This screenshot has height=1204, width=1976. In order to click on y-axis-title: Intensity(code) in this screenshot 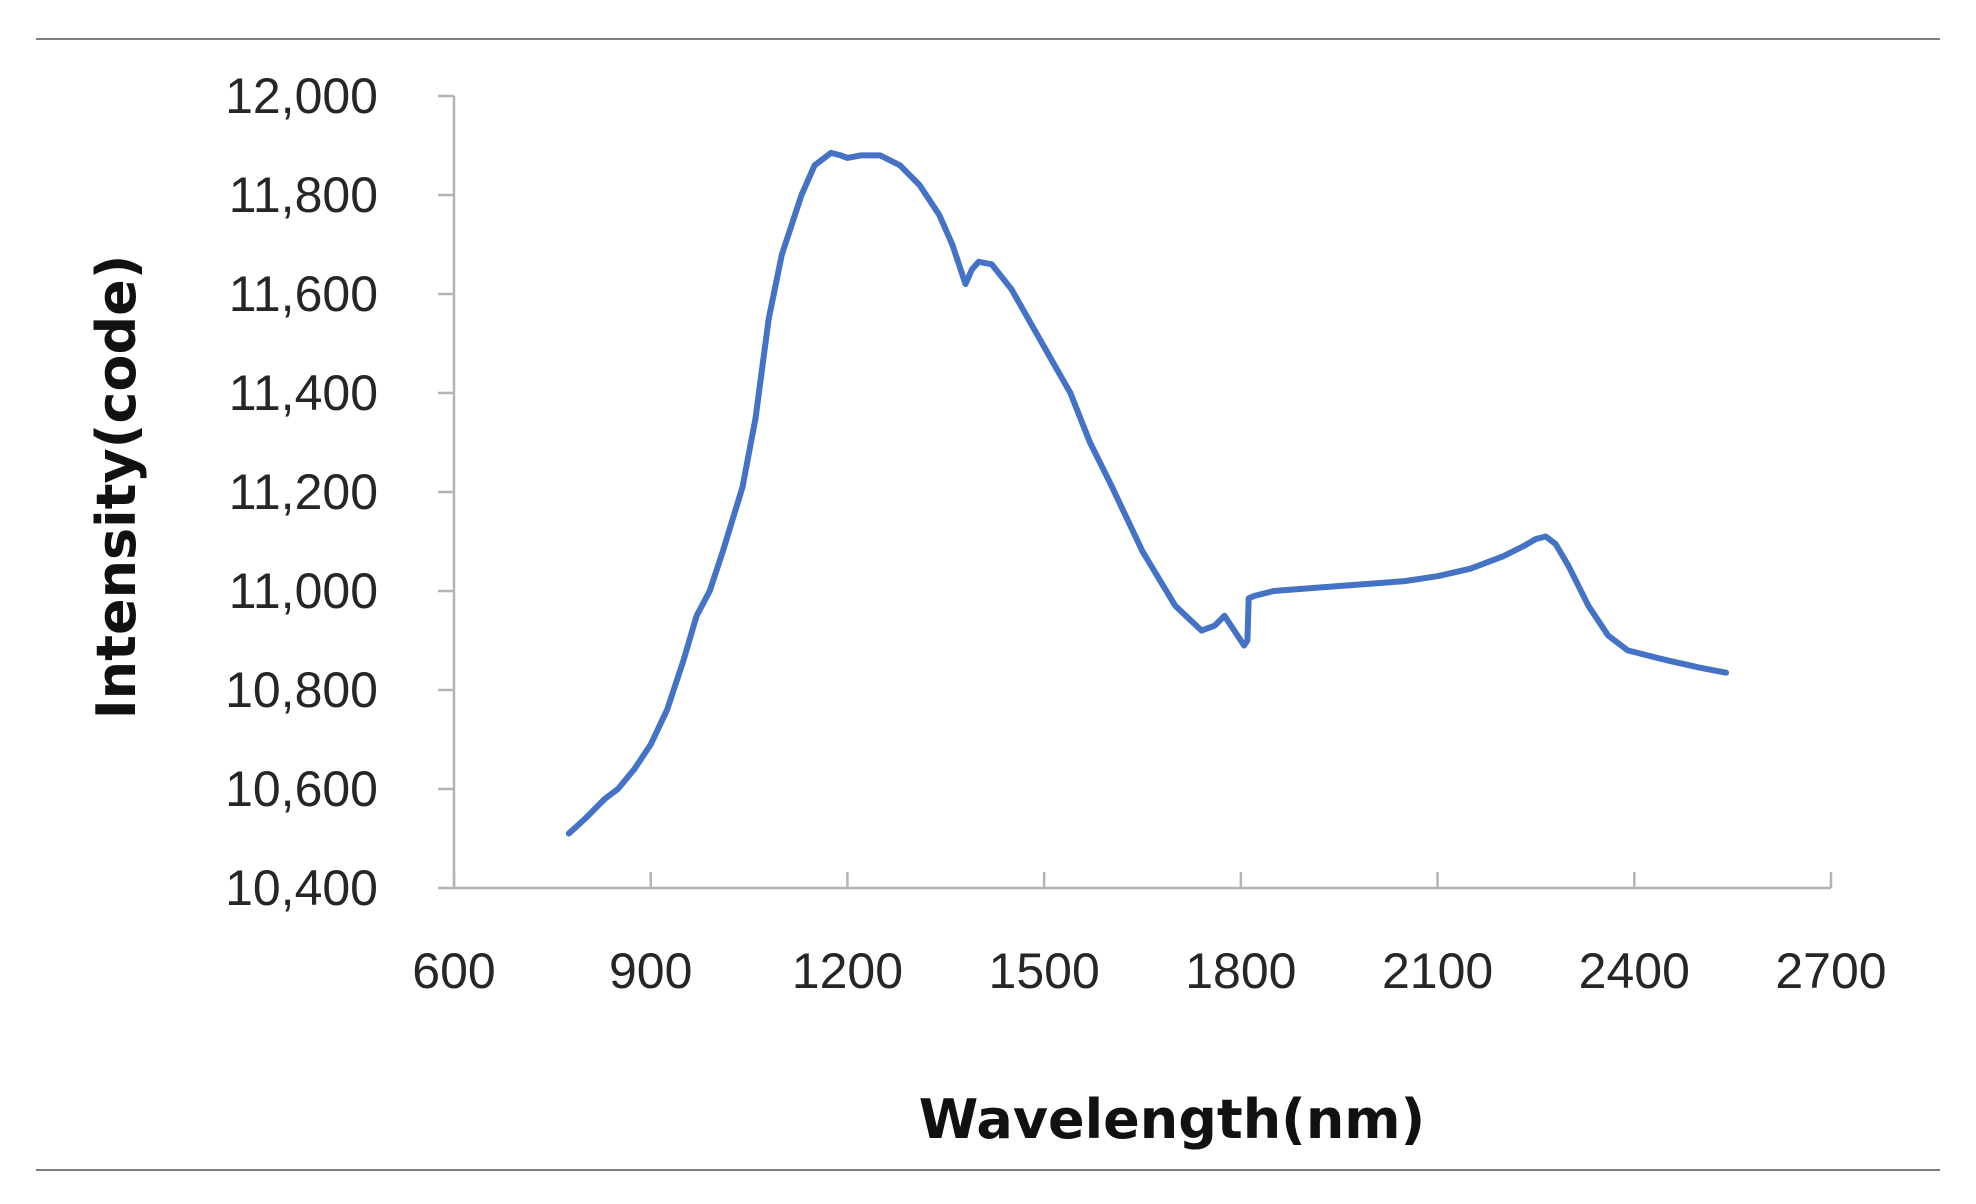, I will do `click(116, 487)`.